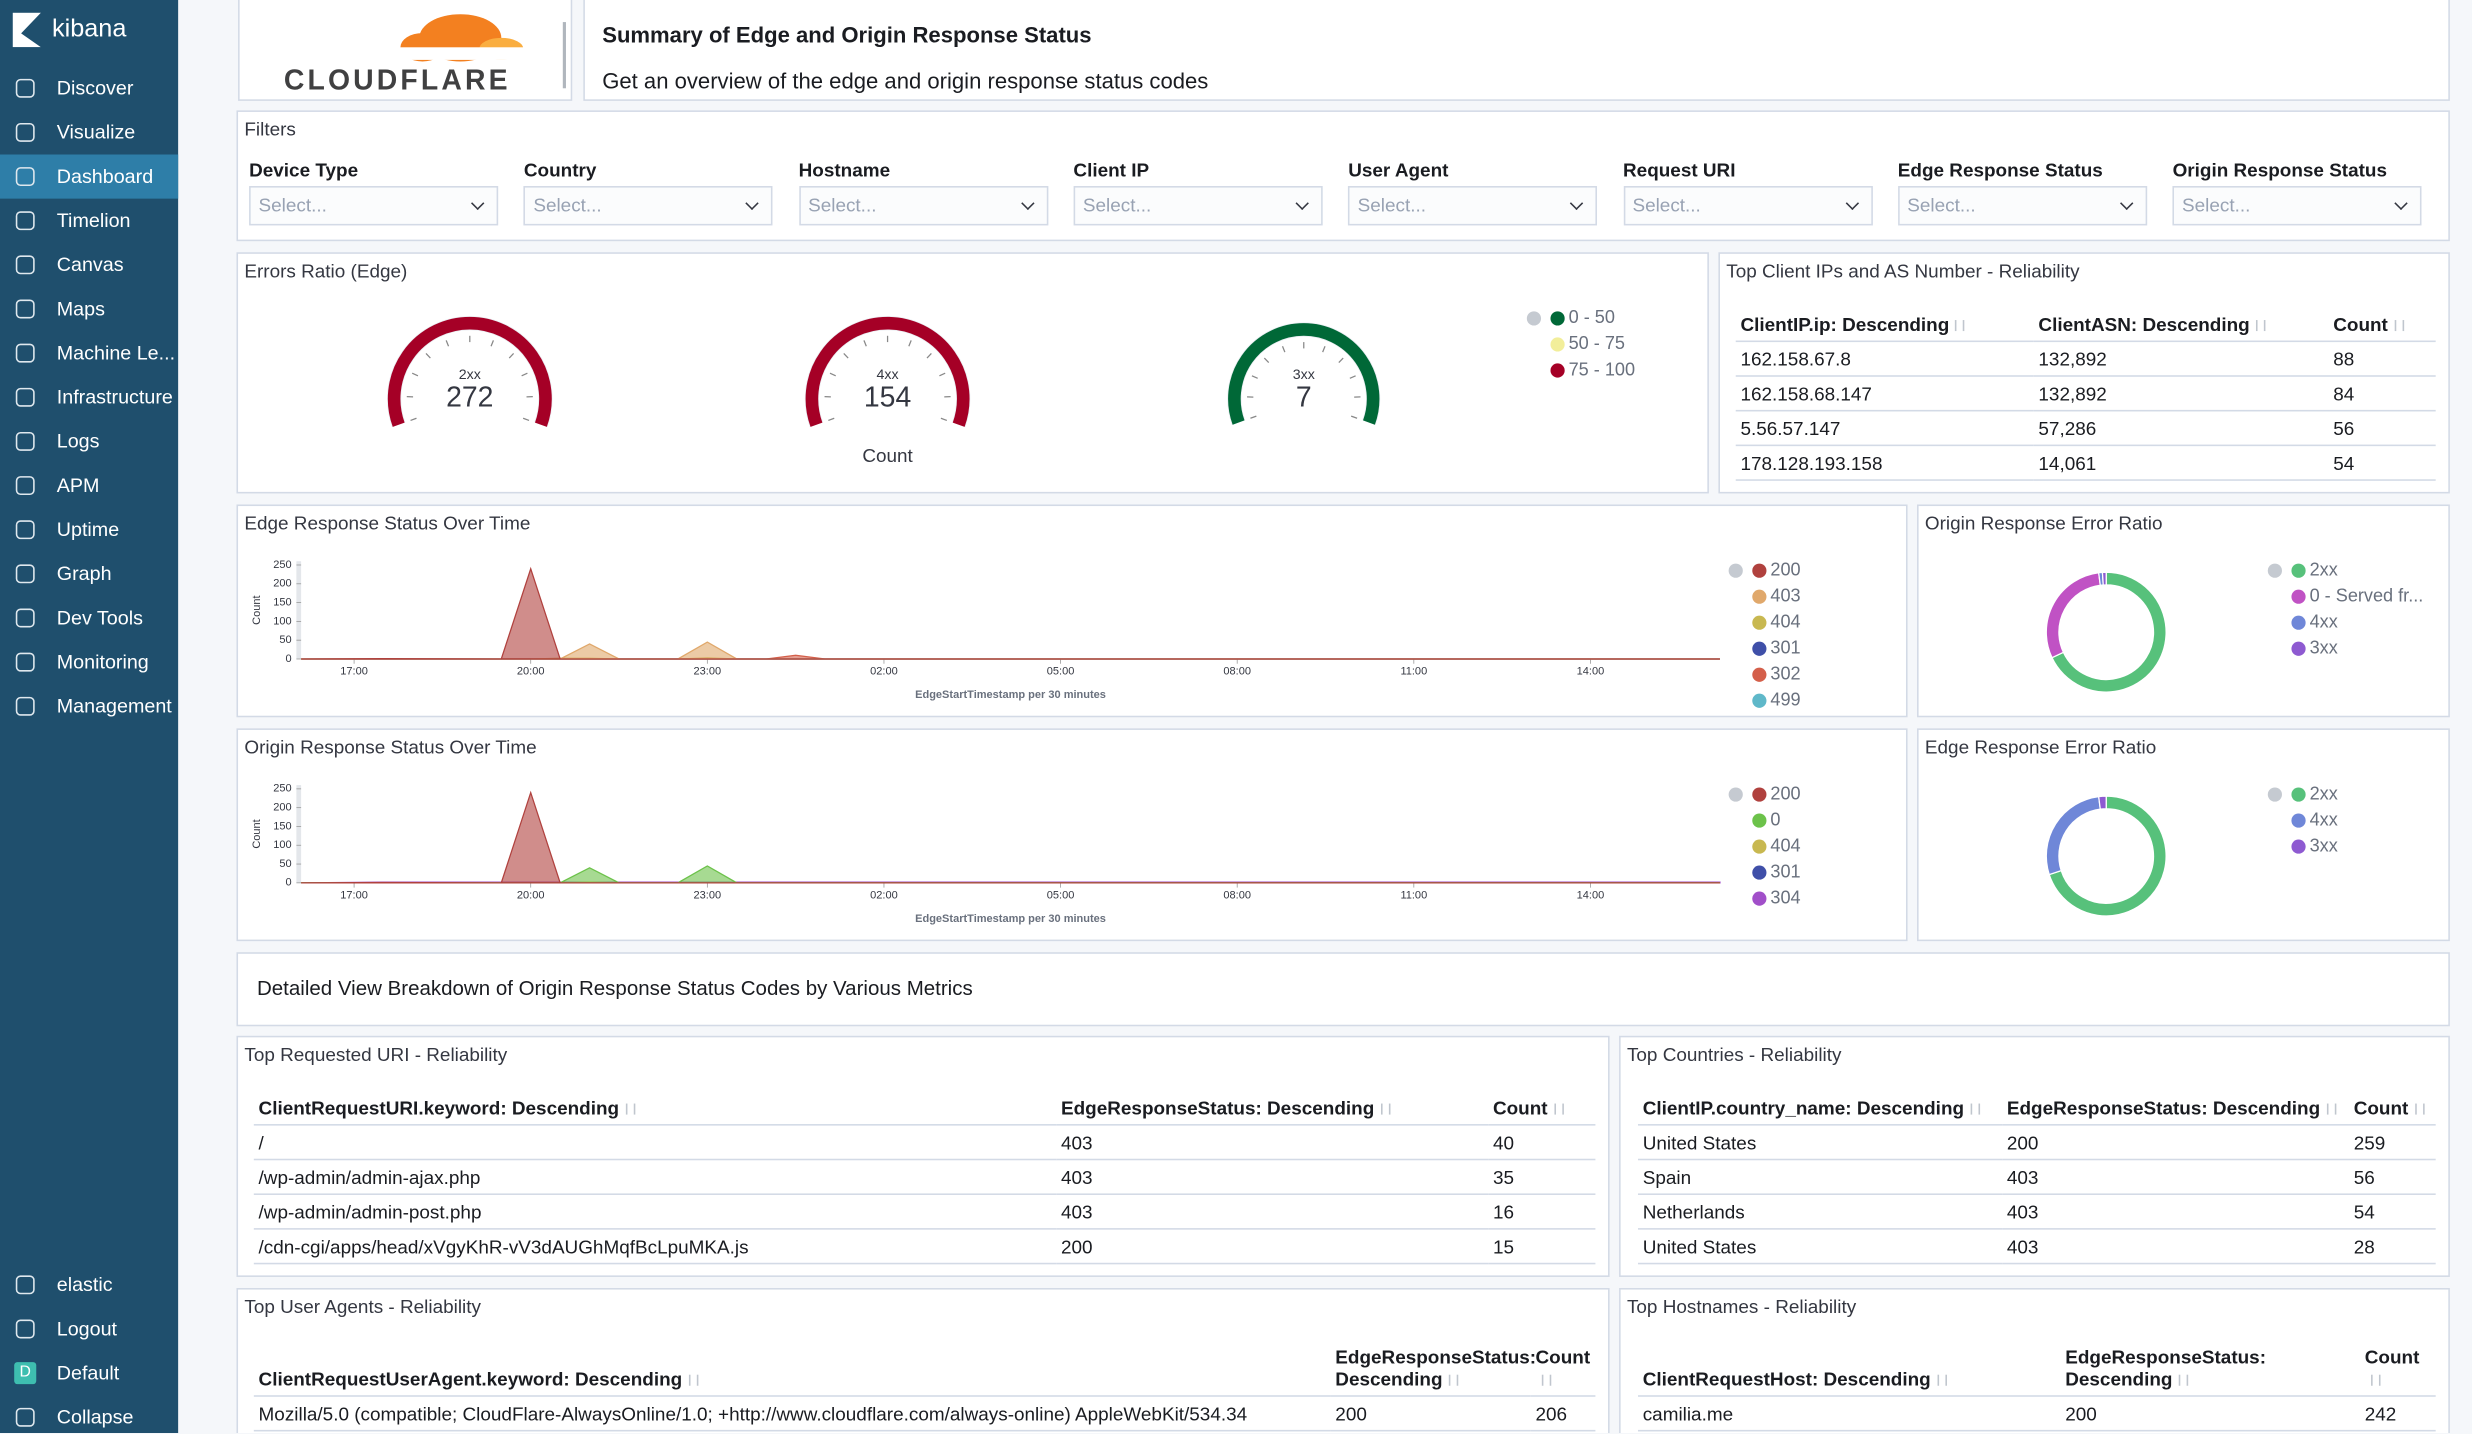 This screenshot has height=1434, width=2472. What do you see at coordinates (1849, 1366) in the screenshot?
I see `column-header: ClientRequestHost: Descending` at bounding box center [1849, 1366].